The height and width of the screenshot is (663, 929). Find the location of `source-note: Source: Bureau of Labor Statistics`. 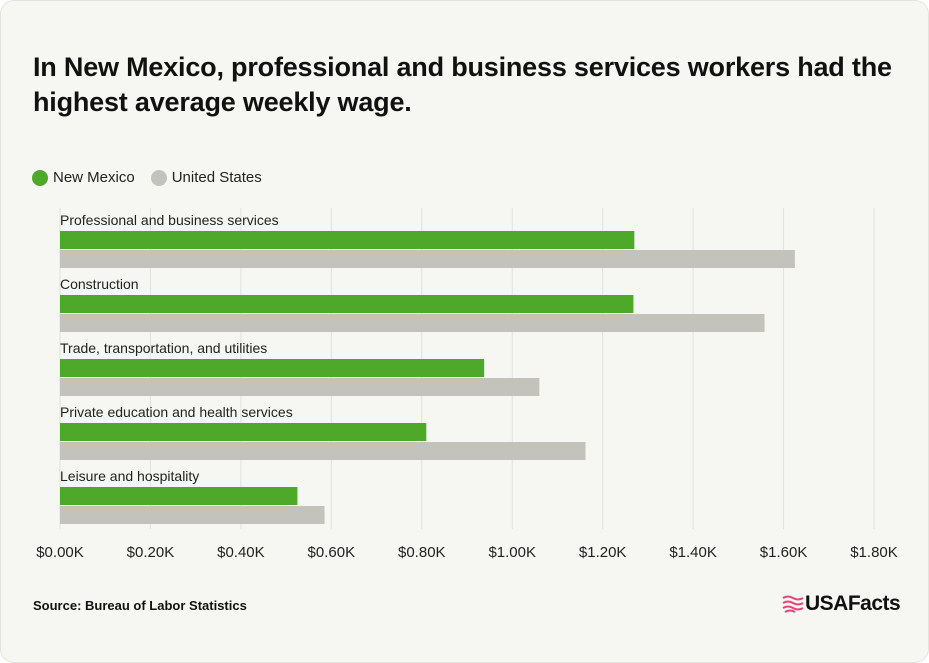

source-note: Source: Bureau of Labor Statistics is located at coordinates (140, 605).